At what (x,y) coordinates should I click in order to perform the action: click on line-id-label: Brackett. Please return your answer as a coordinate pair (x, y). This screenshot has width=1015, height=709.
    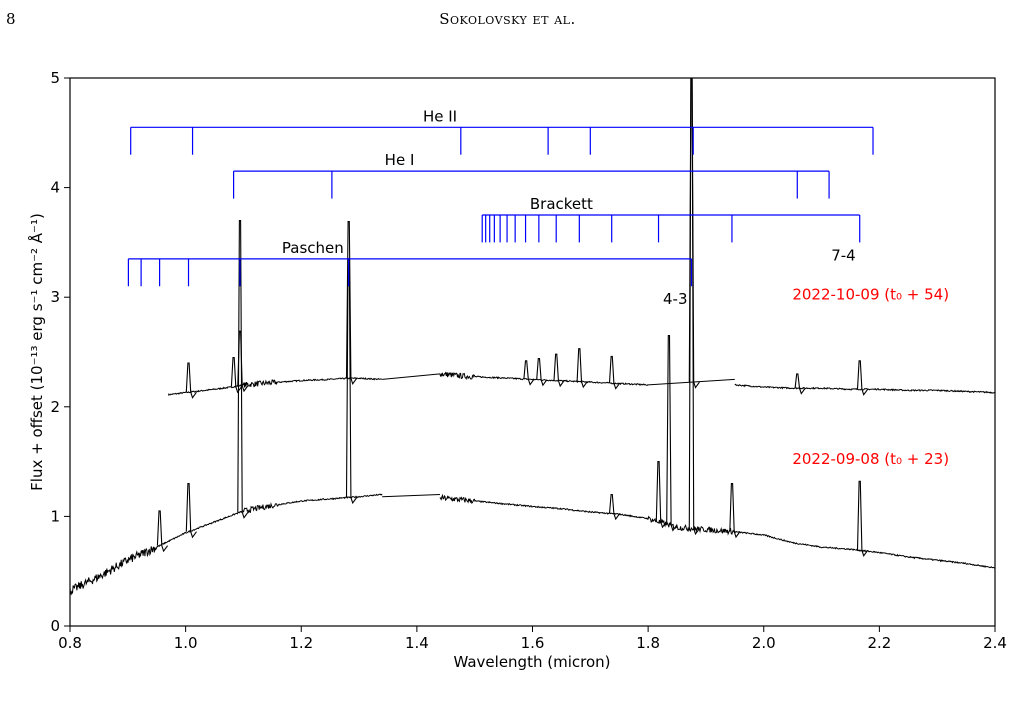
    Looking at the image, I should click on (561, 204).